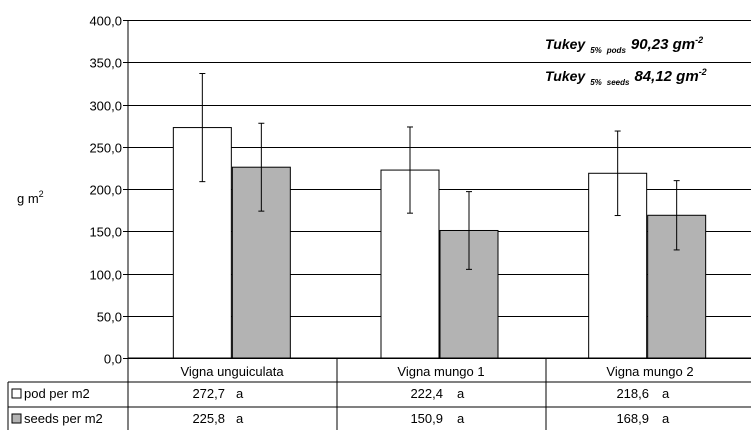 This screenshot has height=430, width=751. What do you see at coordinates (632, 393) in the screenshot?
I see `table-cell-value: 218,6` at bounding box center [632, 393].